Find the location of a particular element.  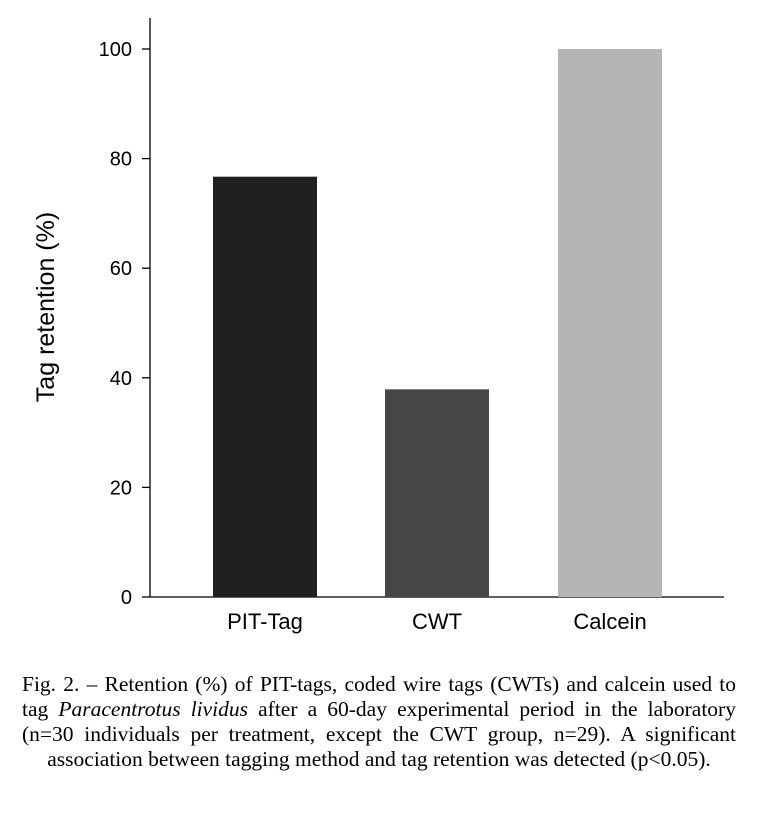

y-tick-label: 100 is located at coordinates (115, 50).